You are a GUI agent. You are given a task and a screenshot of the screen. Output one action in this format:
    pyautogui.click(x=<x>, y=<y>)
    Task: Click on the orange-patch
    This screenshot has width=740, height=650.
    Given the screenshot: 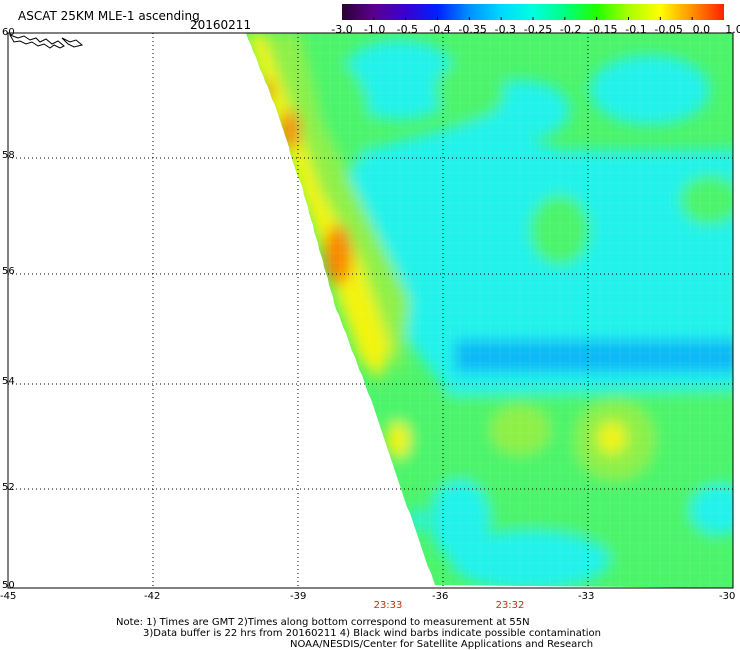 What is the action you would take?
    pyautogui.click(x=338, y=255)
    